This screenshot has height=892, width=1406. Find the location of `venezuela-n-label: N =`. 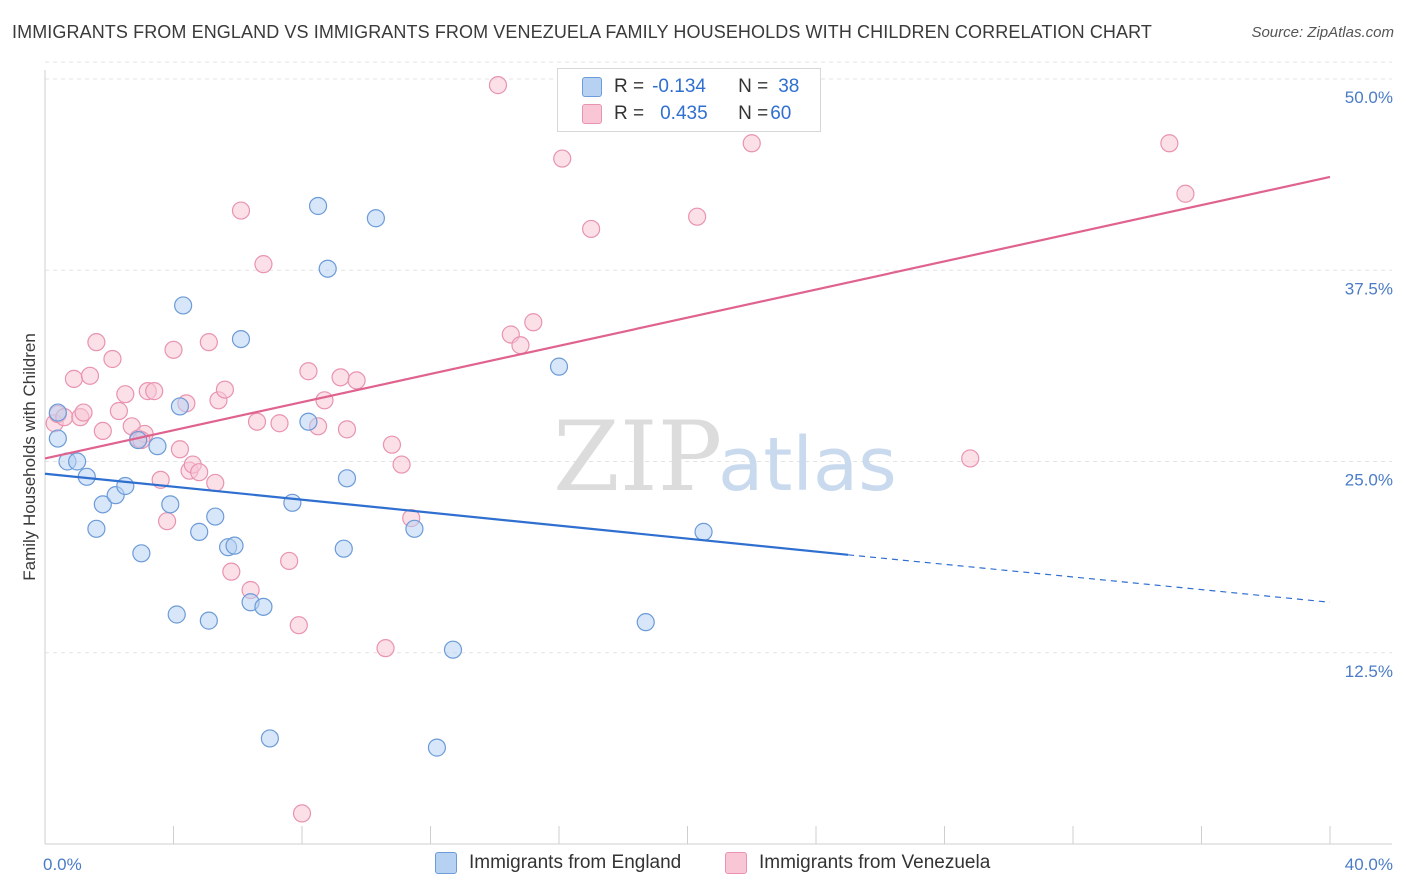

venezuela-n-label: N = is located at coordinates (753, 113).